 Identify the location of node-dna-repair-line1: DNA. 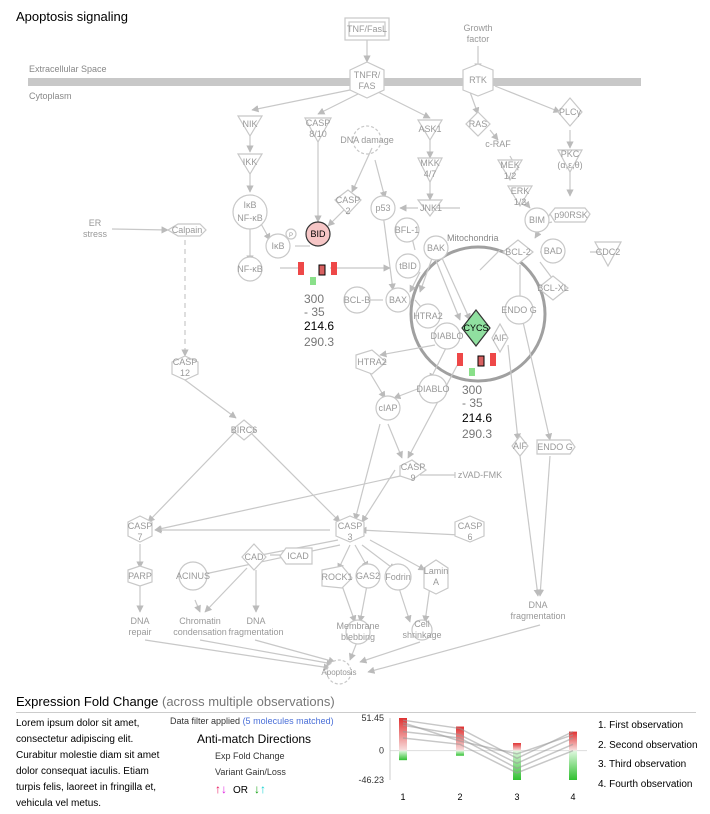
(139, 621).